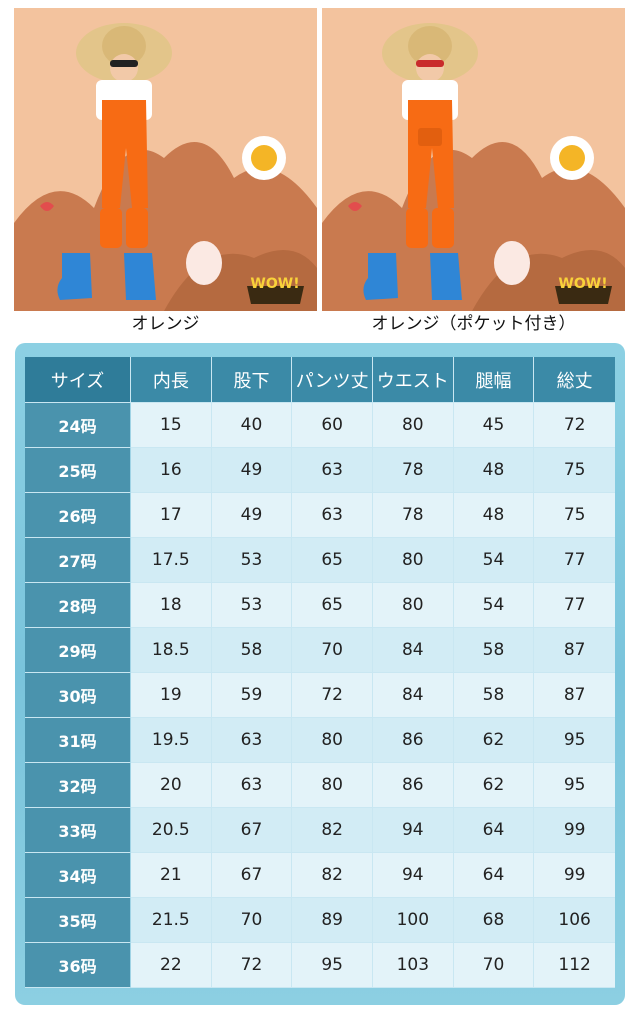  I want to click on column-header-pants-length: パンツ丈, so click(332, 380).